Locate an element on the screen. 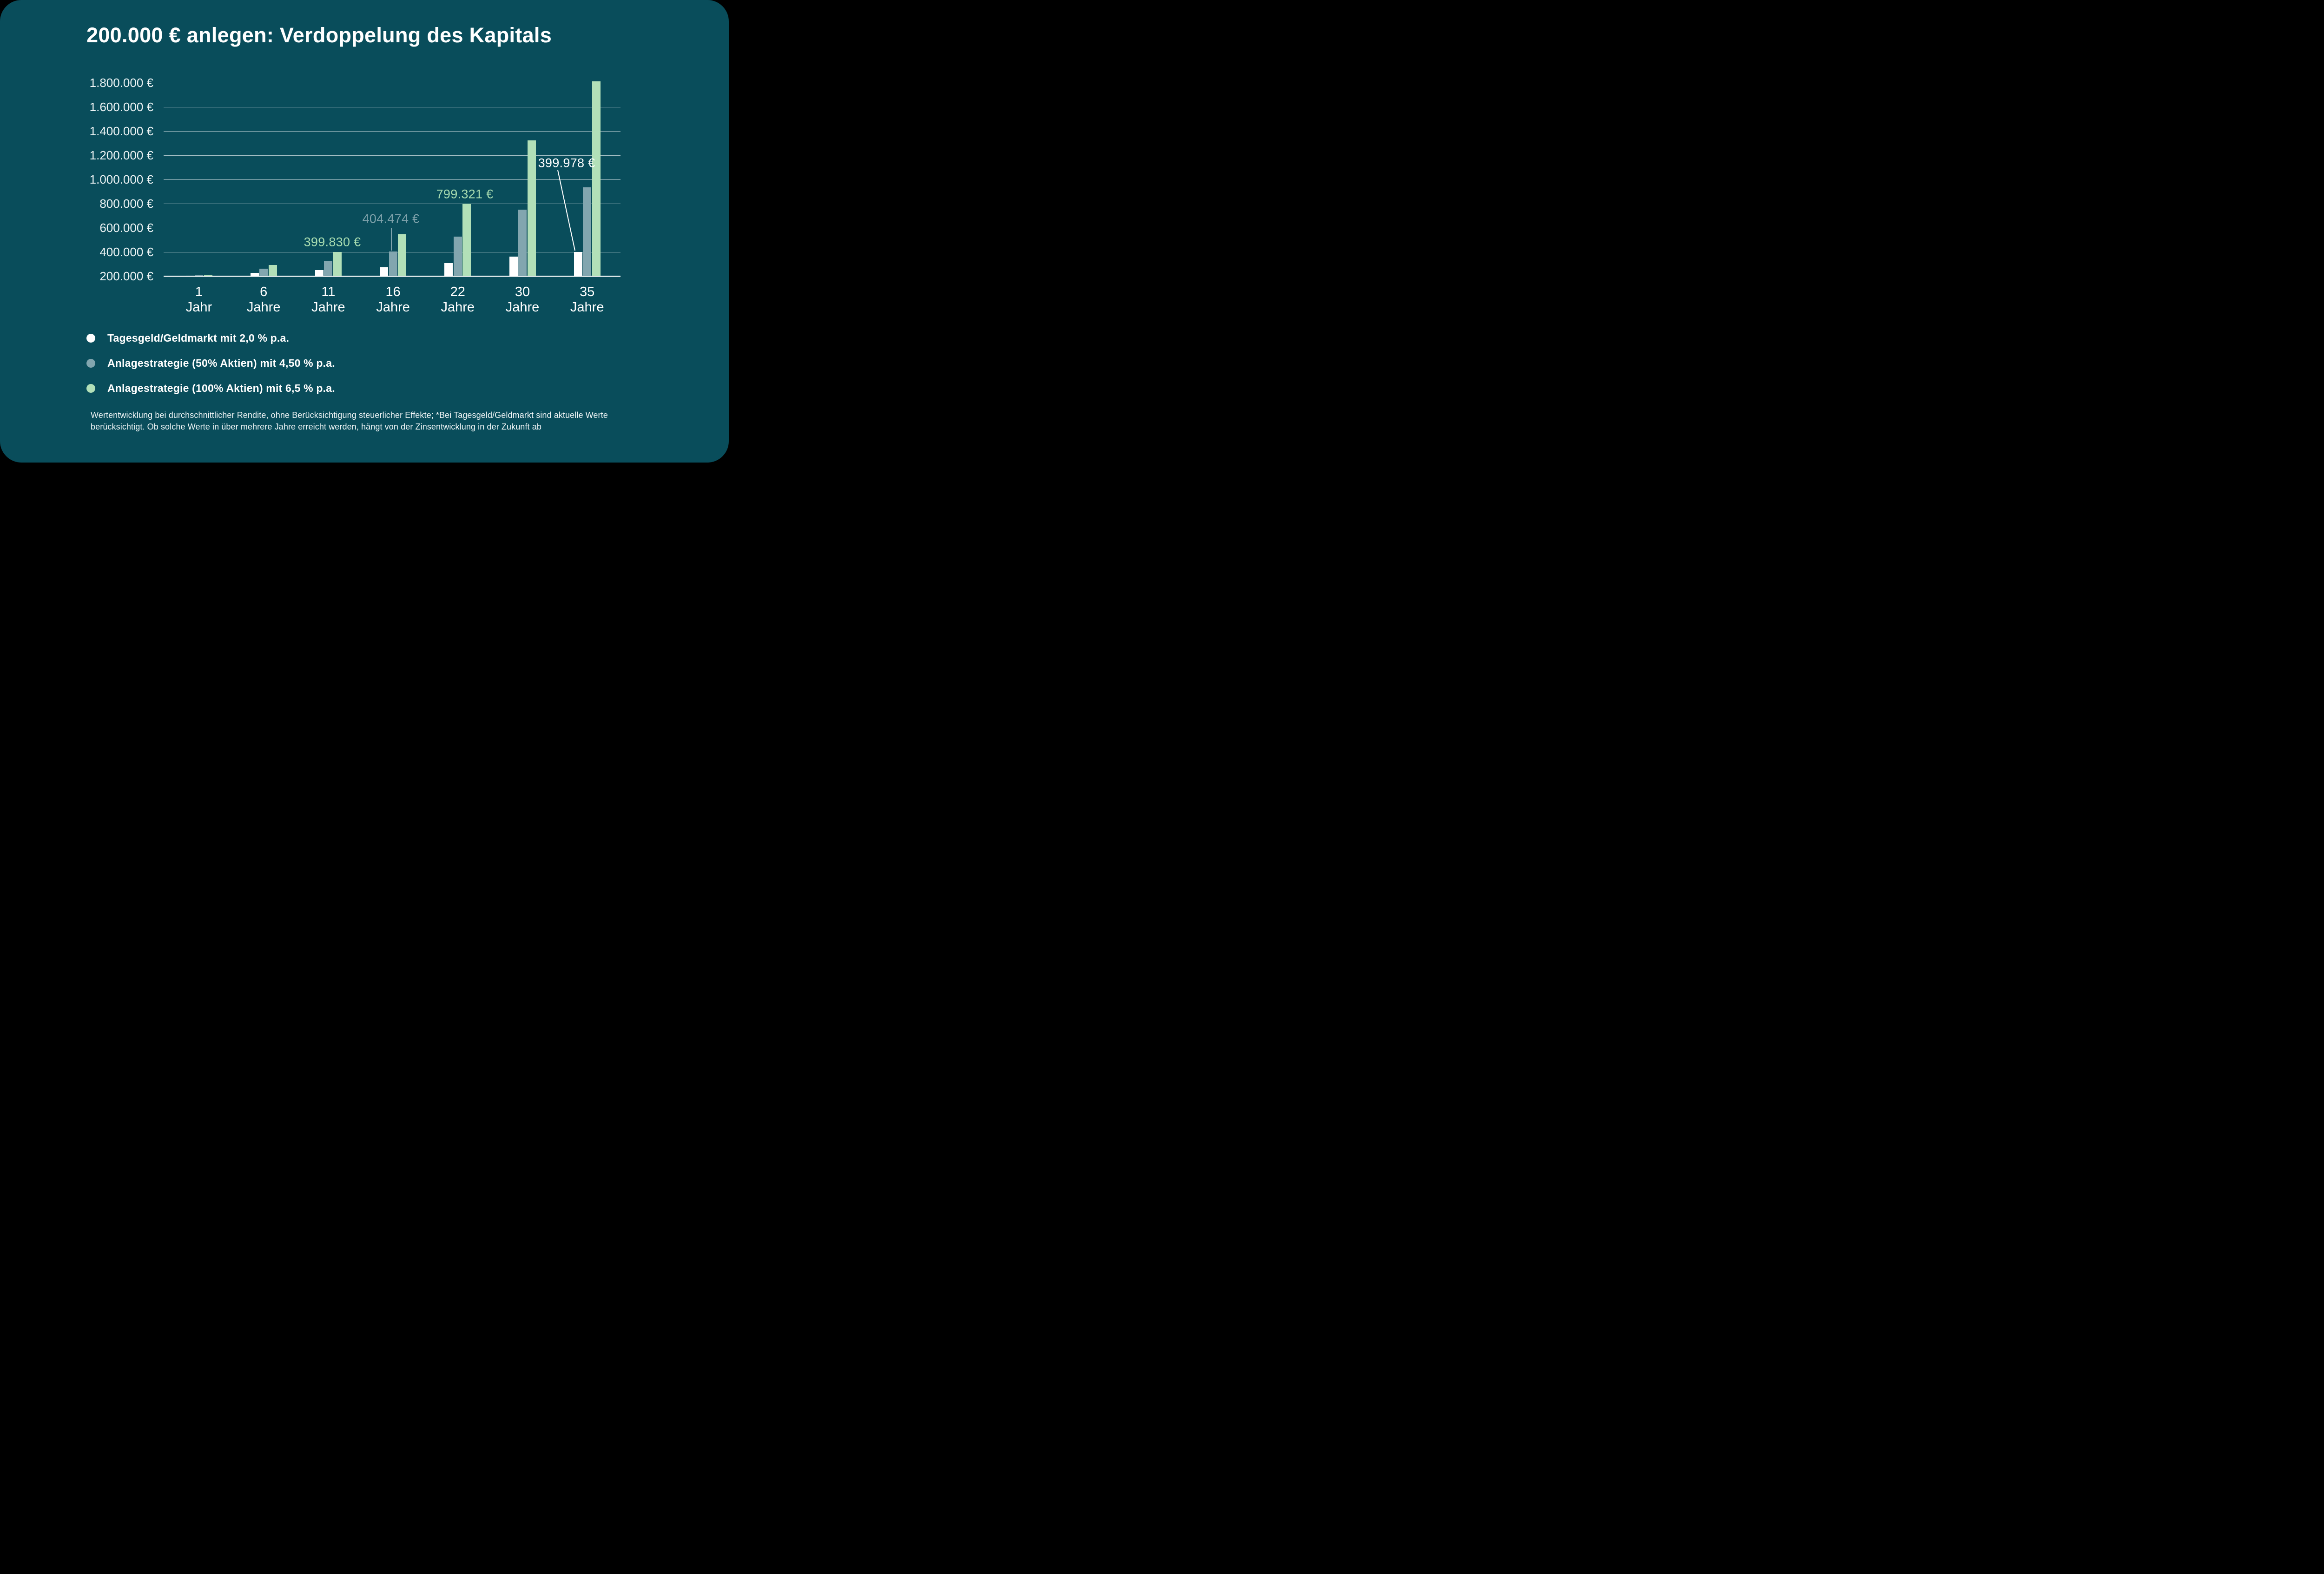  x-tick-value: 22 is located at coordinates (457, 291).